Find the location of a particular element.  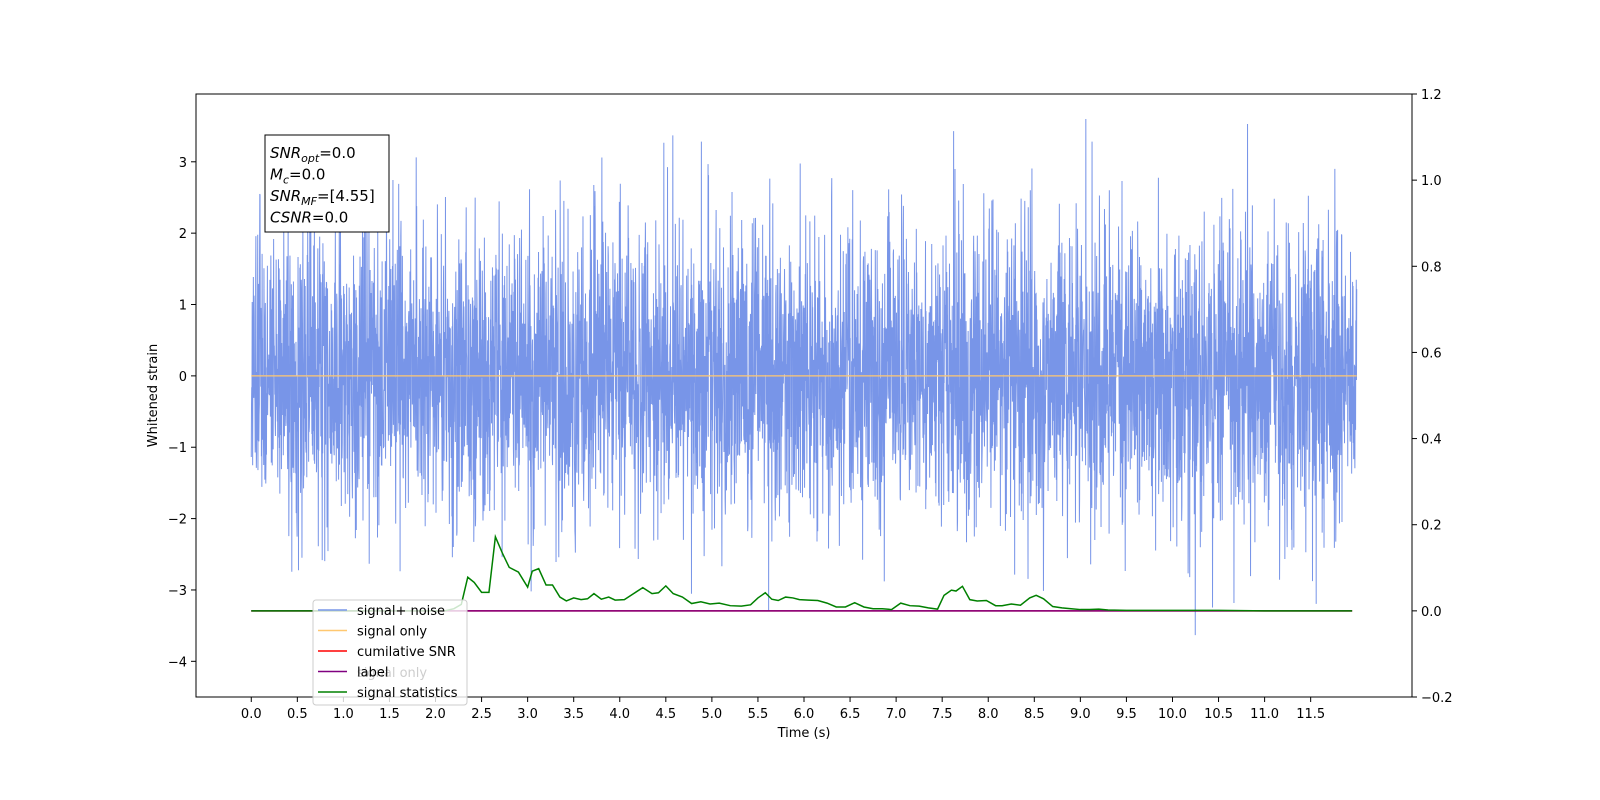

y-tick-label: −3 is located at coordinates (177, 591).